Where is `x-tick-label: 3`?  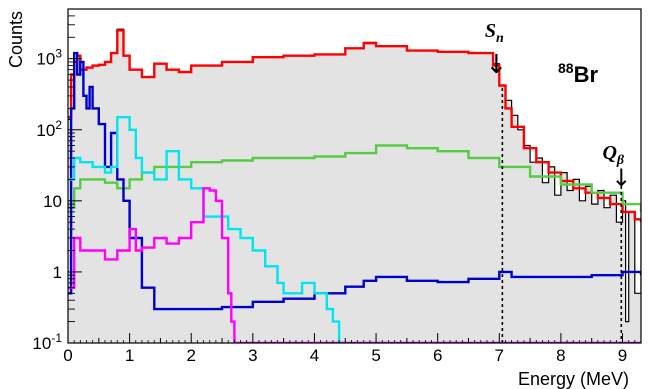 x-tick-label: 3 is located at coordinates (252, 355).